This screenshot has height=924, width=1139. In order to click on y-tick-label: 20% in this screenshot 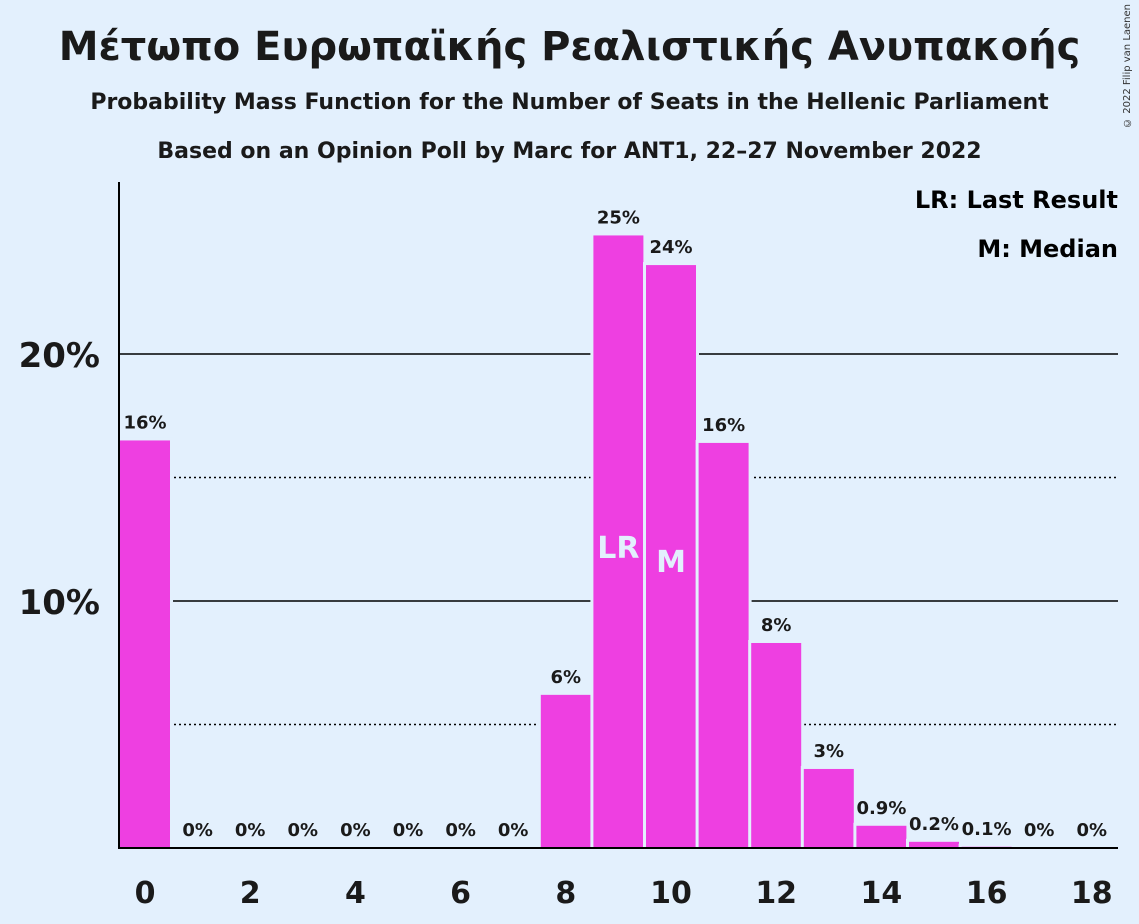, I will do `click(59, 356)`.